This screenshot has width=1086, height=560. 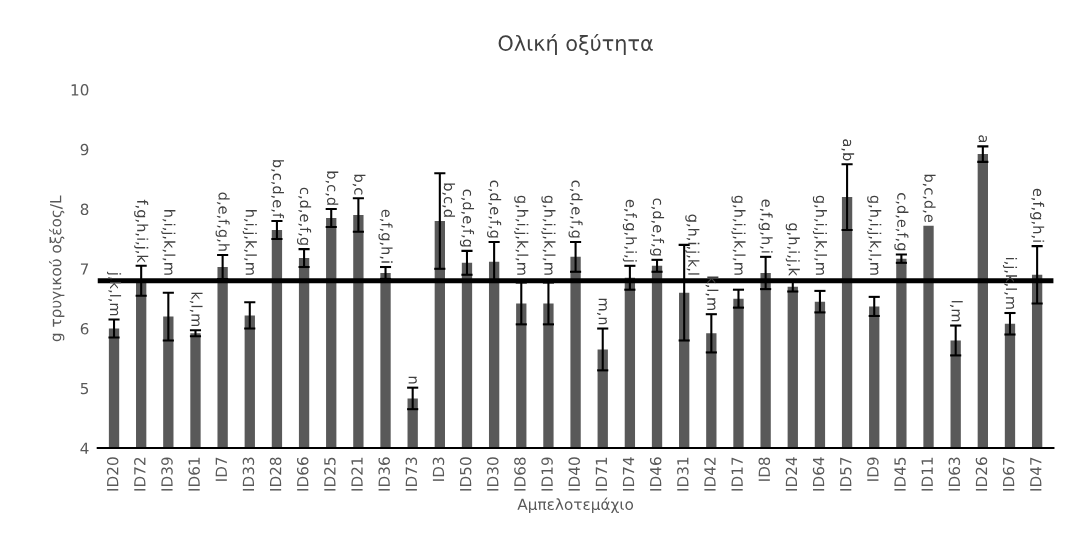 I want to click on x-tick-label: ID39, so click(x=167, y=474).